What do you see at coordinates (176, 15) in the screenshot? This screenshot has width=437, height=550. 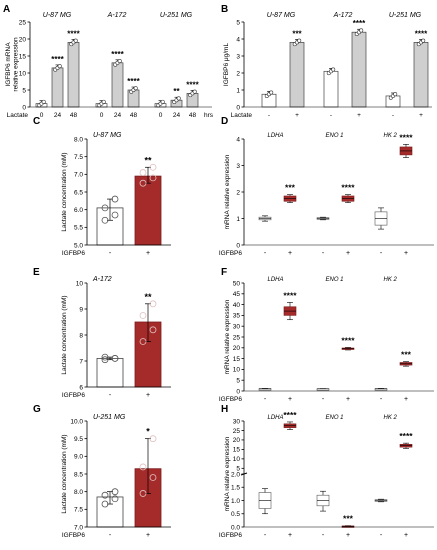 I see `panel-a-group-title: U-251 MG` at bounding box center [176, 15].